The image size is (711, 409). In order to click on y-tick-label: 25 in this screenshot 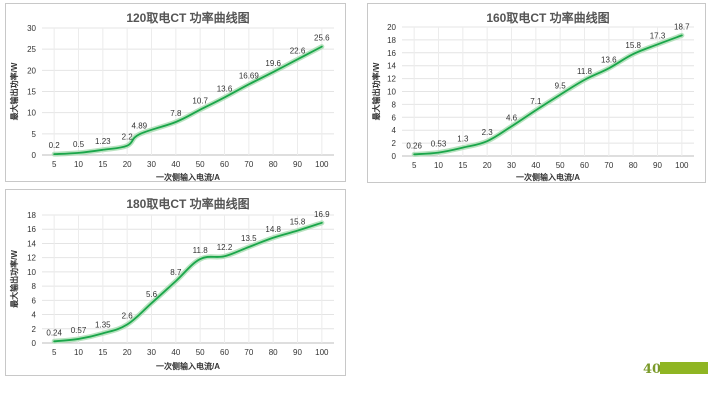, I will do `click(31, 49)`.